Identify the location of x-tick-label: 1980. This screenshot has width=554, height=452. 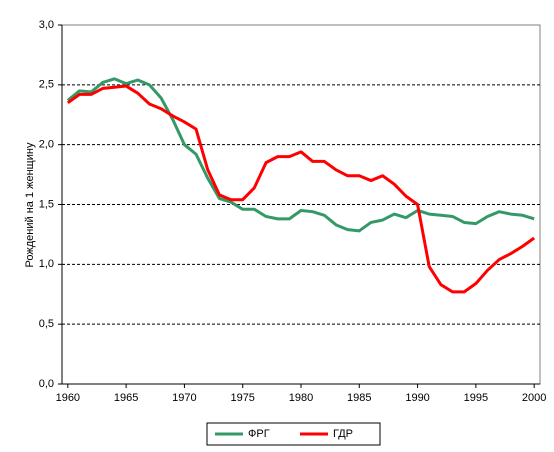
(301, 398).